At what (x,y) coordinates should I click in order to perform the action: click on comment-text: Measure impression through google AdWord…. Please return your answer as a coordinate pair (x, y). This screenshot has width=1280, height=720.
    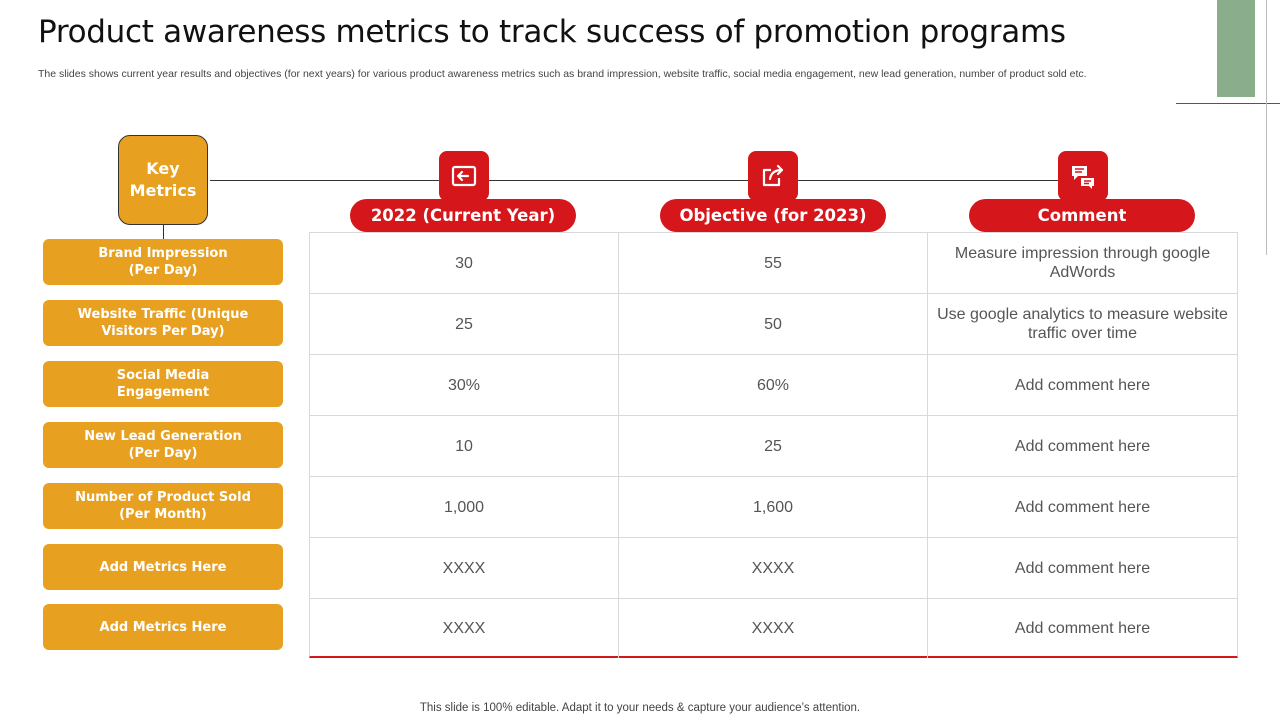
    Looking at the image, I should click on (1082, 263).